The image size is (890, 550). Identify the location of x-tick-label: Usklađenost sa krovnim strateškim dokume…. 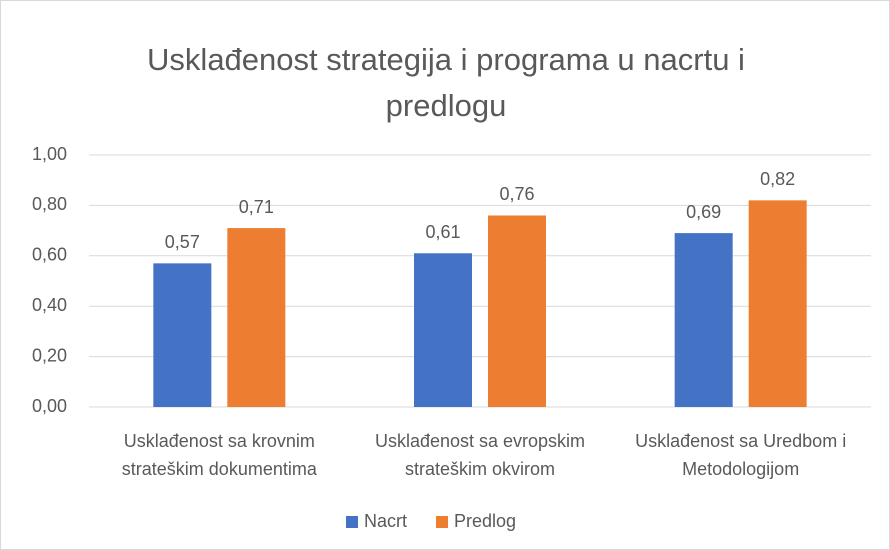
(219, 455).